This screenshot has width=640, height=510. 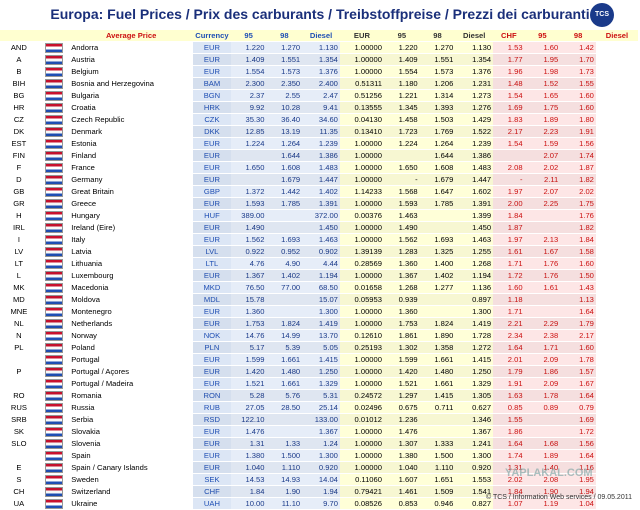 What do you see at coordinates (212, 119) in the screenshot?
I see `price-cell: CZK` at bounding box center [212, 119].